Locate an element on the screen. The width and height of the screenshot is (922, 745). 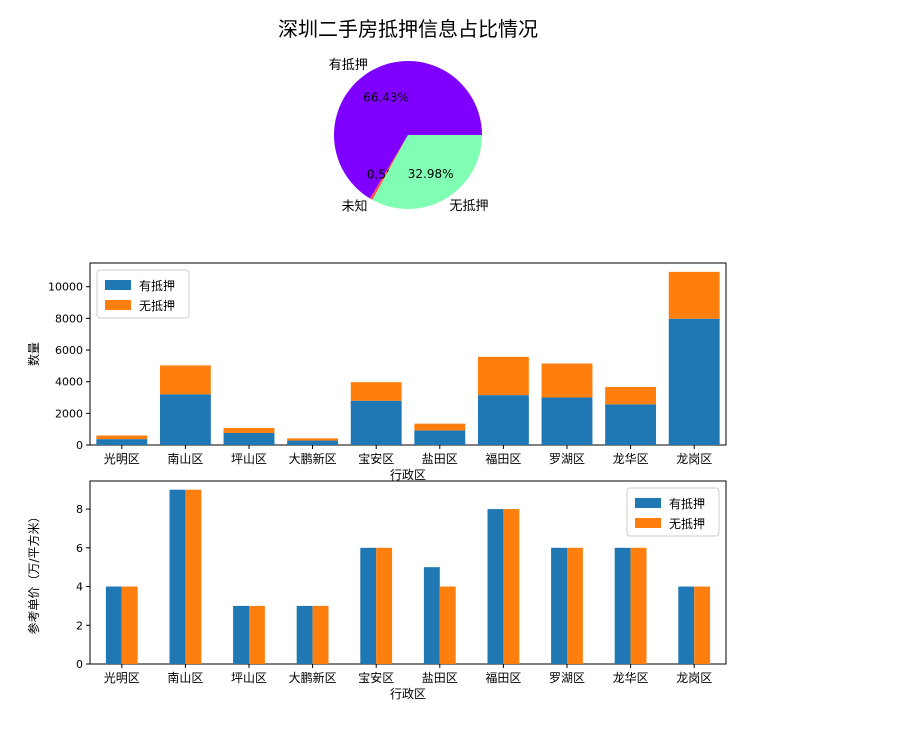
y-tick-label: 2 is located at coordinates (79, 625).